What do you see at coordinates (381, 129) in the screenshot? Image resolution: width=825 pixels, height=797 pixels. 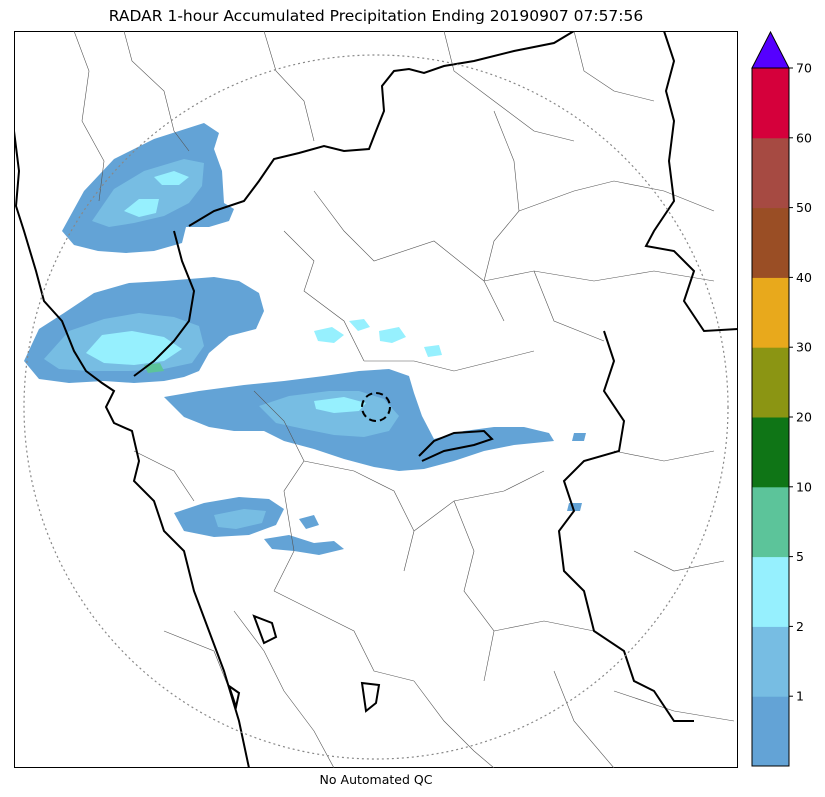 I see `state-border-northeast` at bounding box center [381, 129].